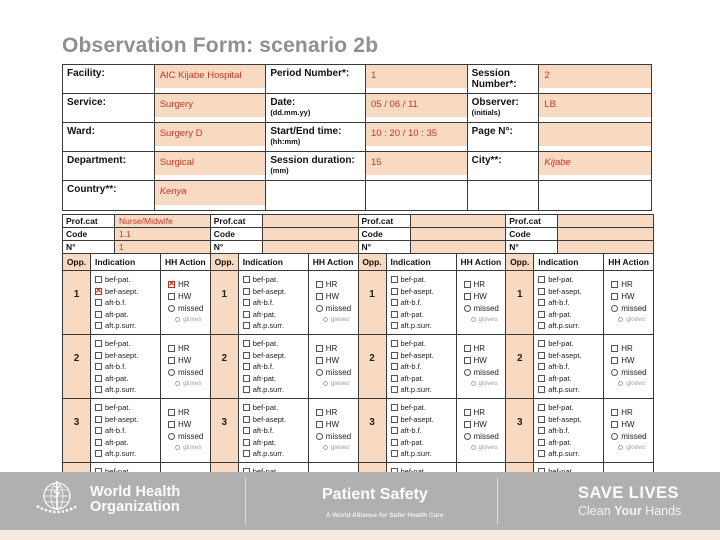 This screenshot has width=720, height=540. I want to click on indication-checkbox: ✕, so click(98, 290).